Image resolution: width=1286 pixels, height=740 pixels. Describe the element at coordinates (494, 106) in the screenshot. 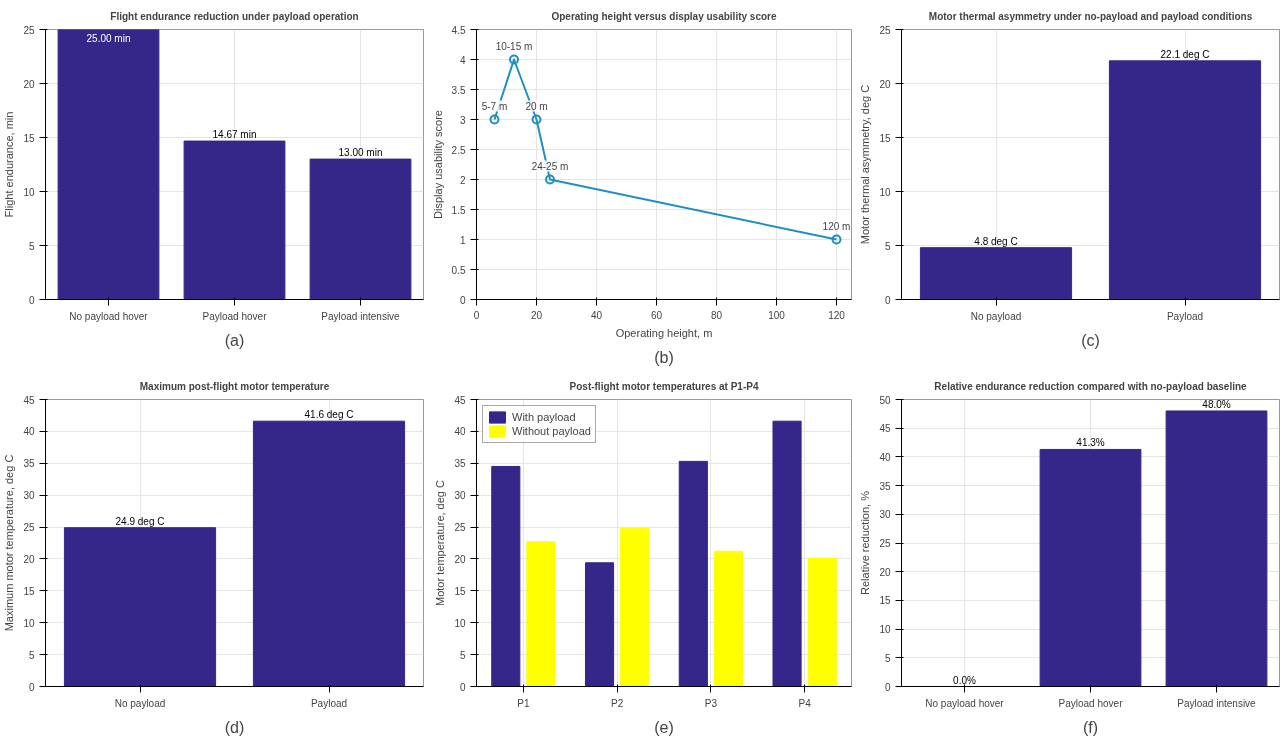

I see `annotation: 5-7 m` at that location.